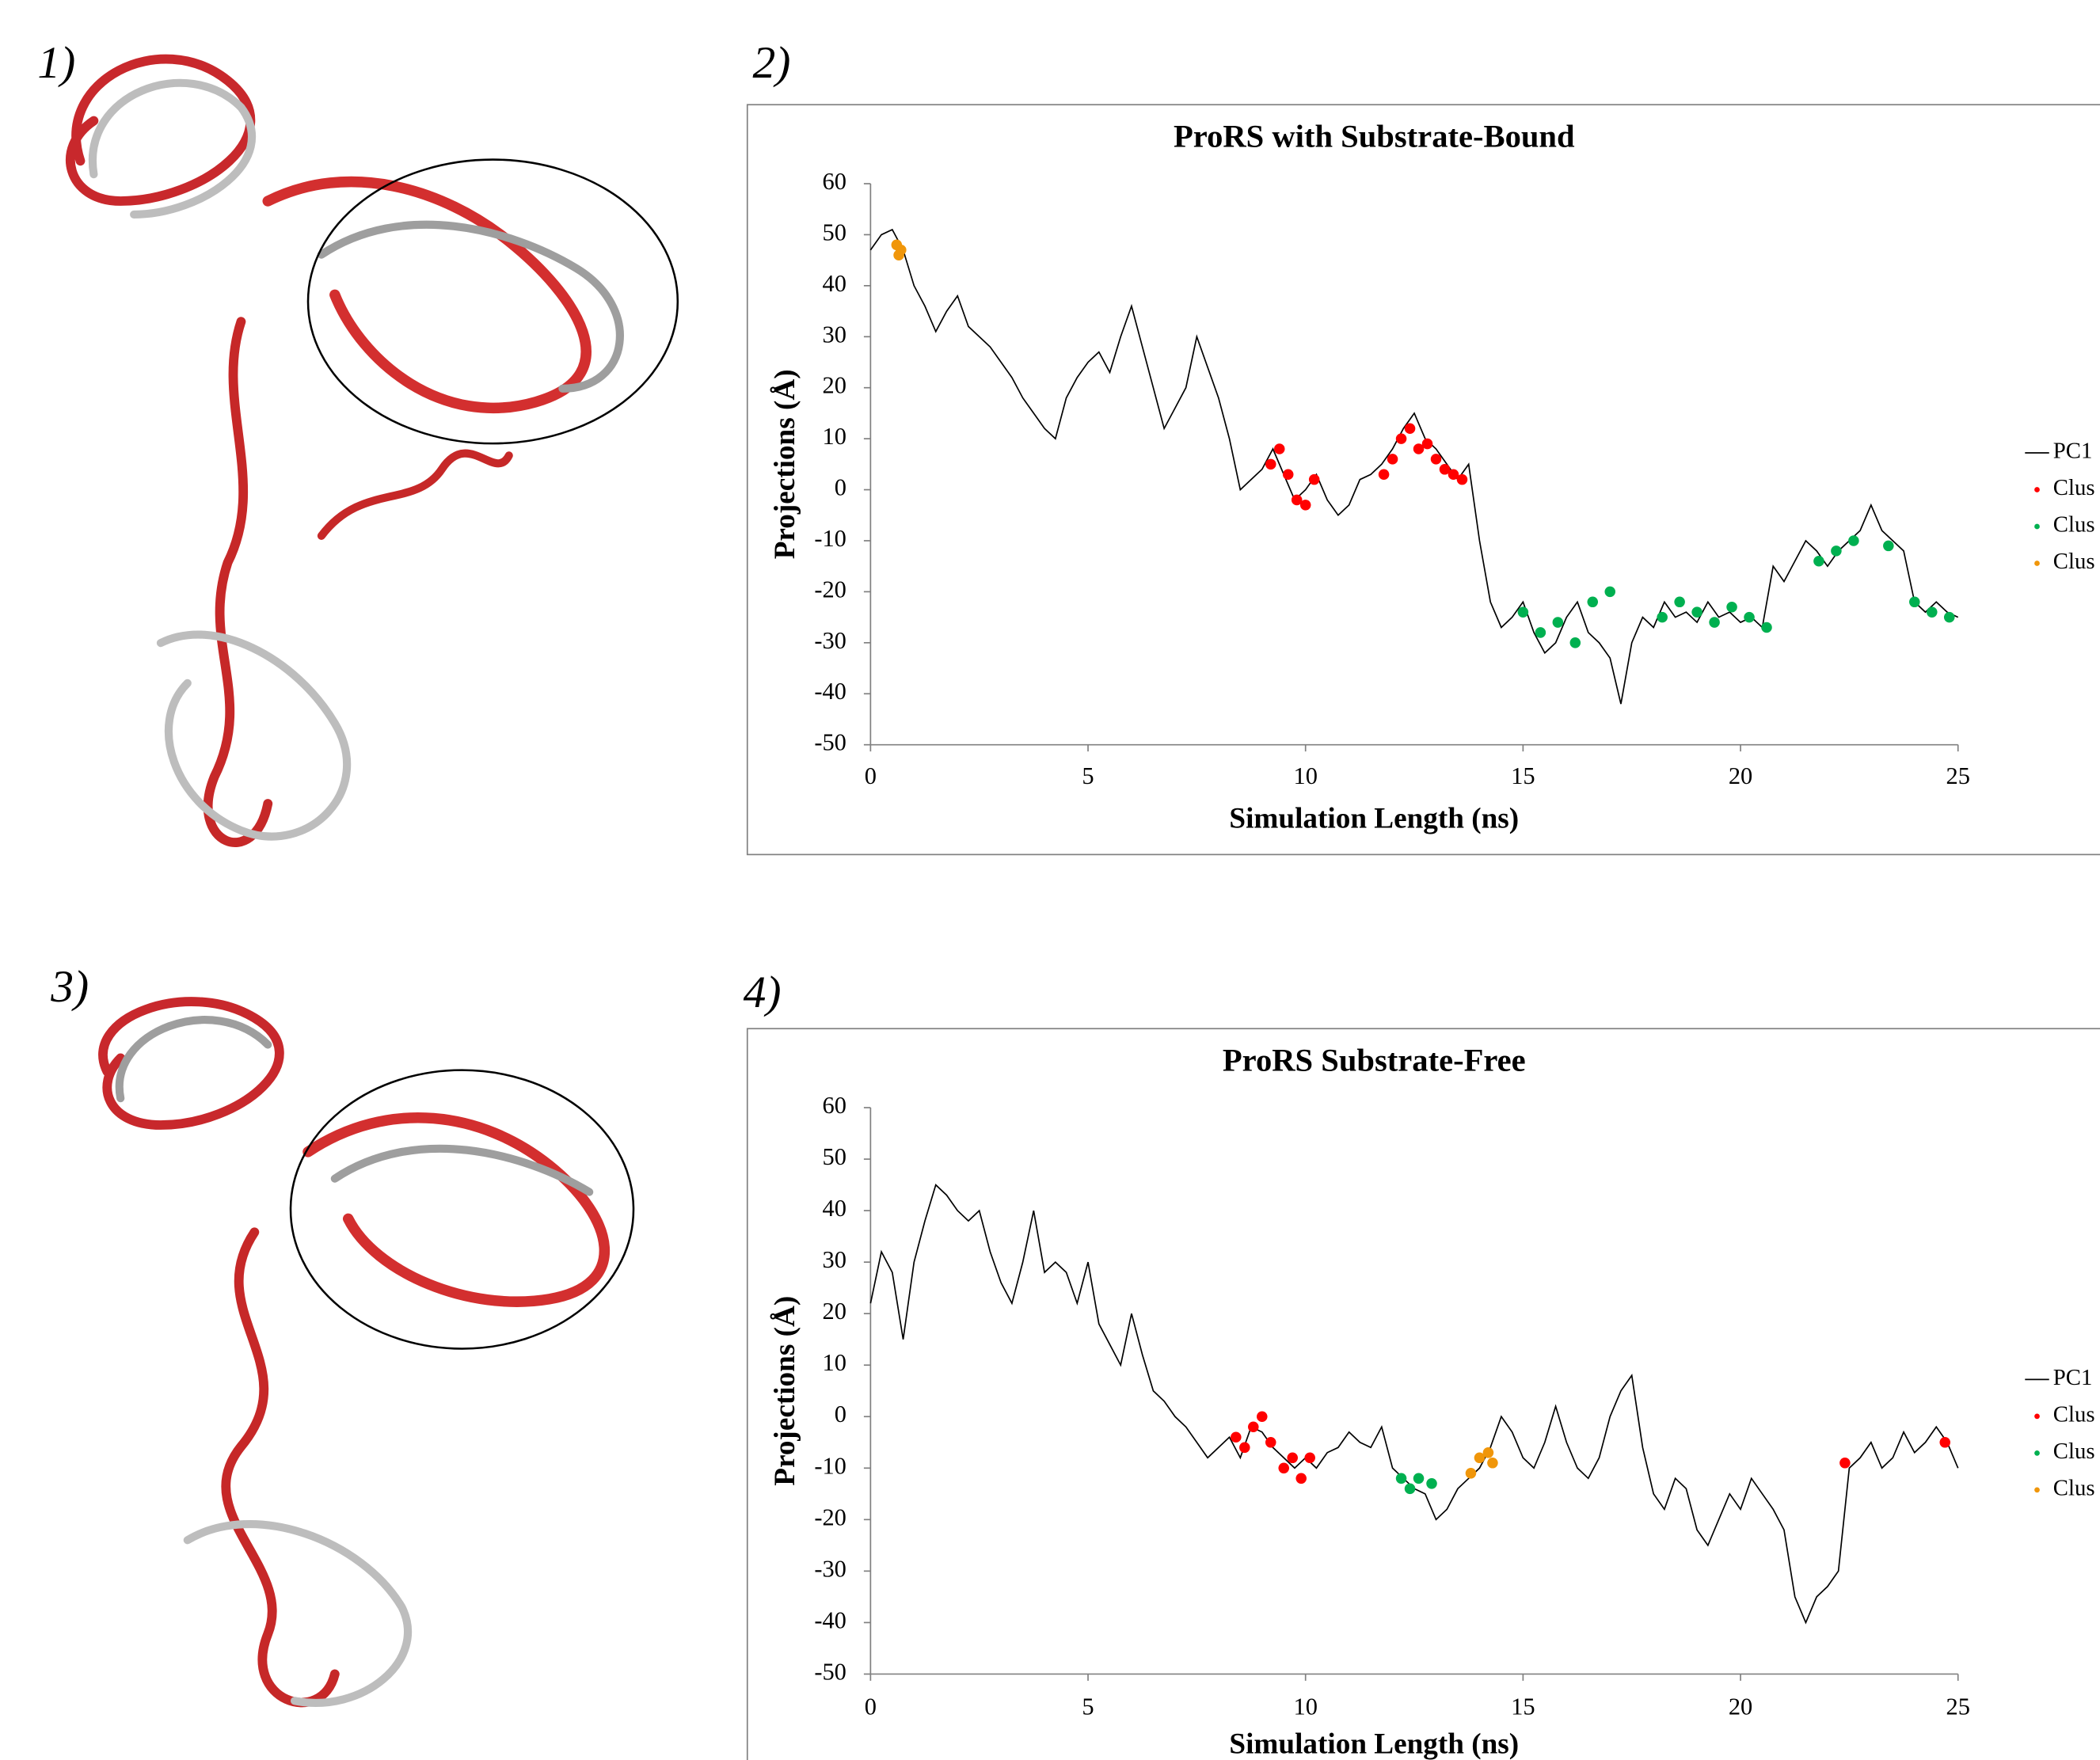 Image resolution: width=2100 pixels, height=1760 pixels. I want to click on panel-label: 3), so click(69, 987).